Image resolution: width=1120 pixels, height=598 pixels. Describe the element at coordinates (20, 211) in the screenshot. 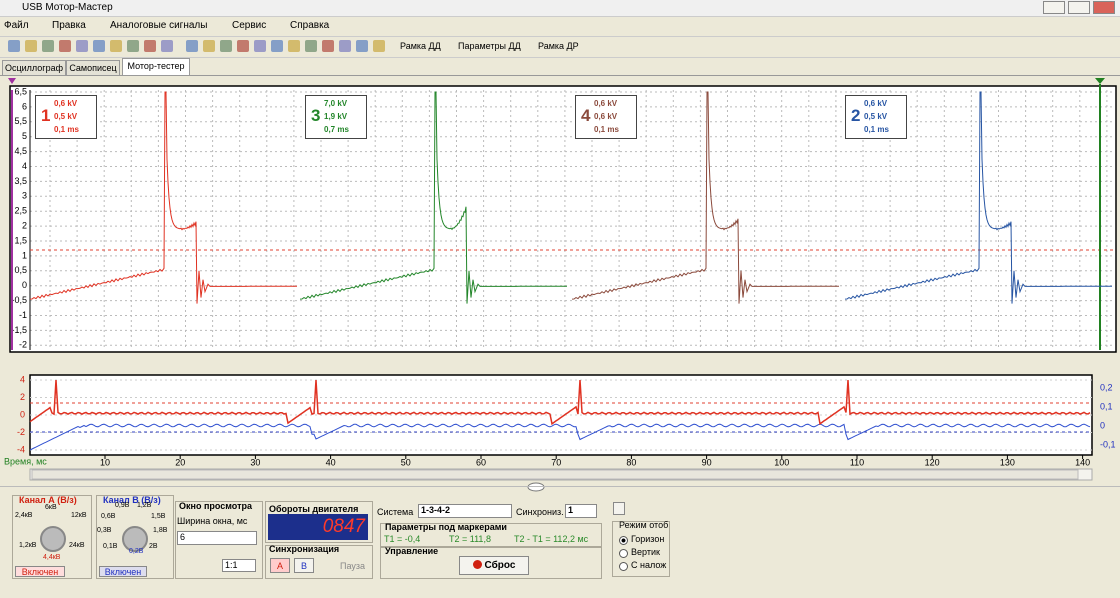

I see `y-tick-label: 2,5` at that location.